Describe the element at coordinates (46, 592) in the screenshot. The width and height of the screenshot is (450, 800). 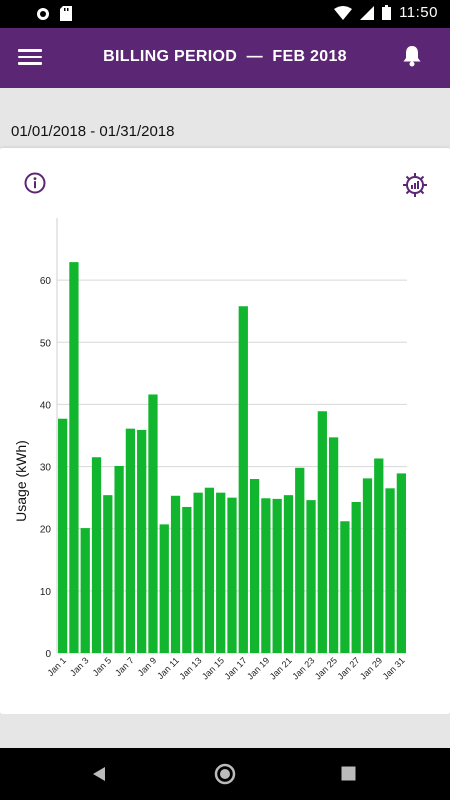
I see `y-tick-label: 10` at that location.